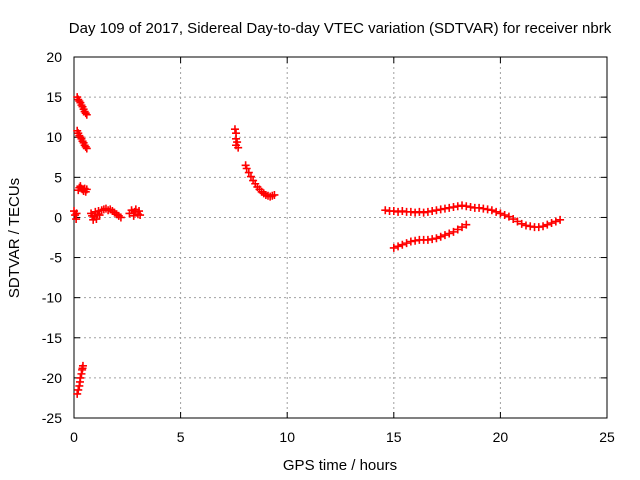  I want to click on x-tick-label: 15, so click(394, 437).